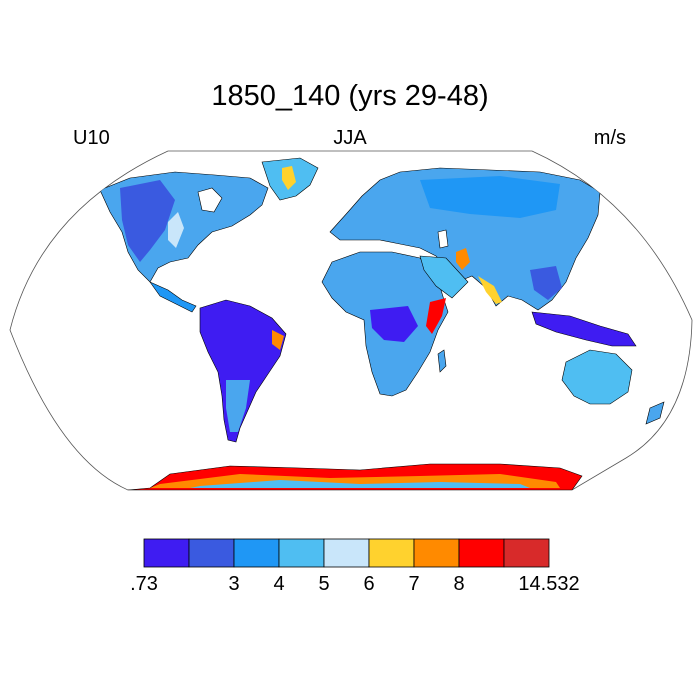 The height and width of the screenshot is (700, 700). What do you see at coordinates (147, 221) in the screenshot?
I see `north-america-dark-west` at bounding box center [147, 221].